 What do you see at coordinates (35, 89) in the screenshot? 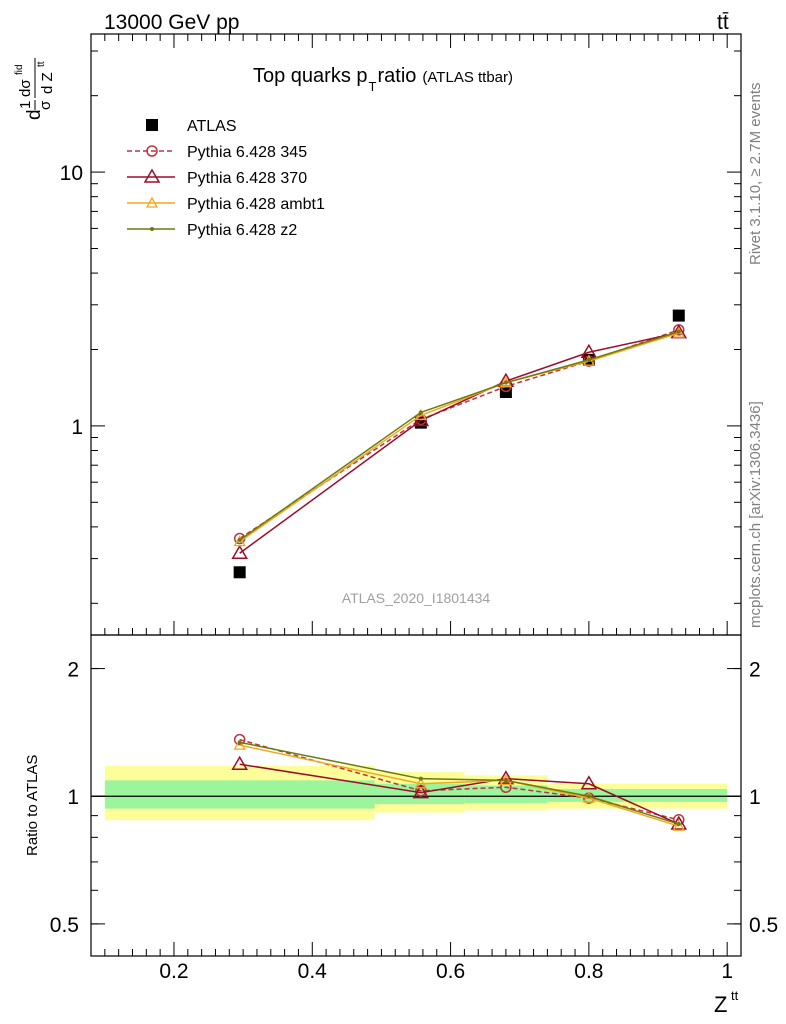
I see `main-ylabel: d 1 σ dσ fid d Z tt` at bounding box center [35, 89].